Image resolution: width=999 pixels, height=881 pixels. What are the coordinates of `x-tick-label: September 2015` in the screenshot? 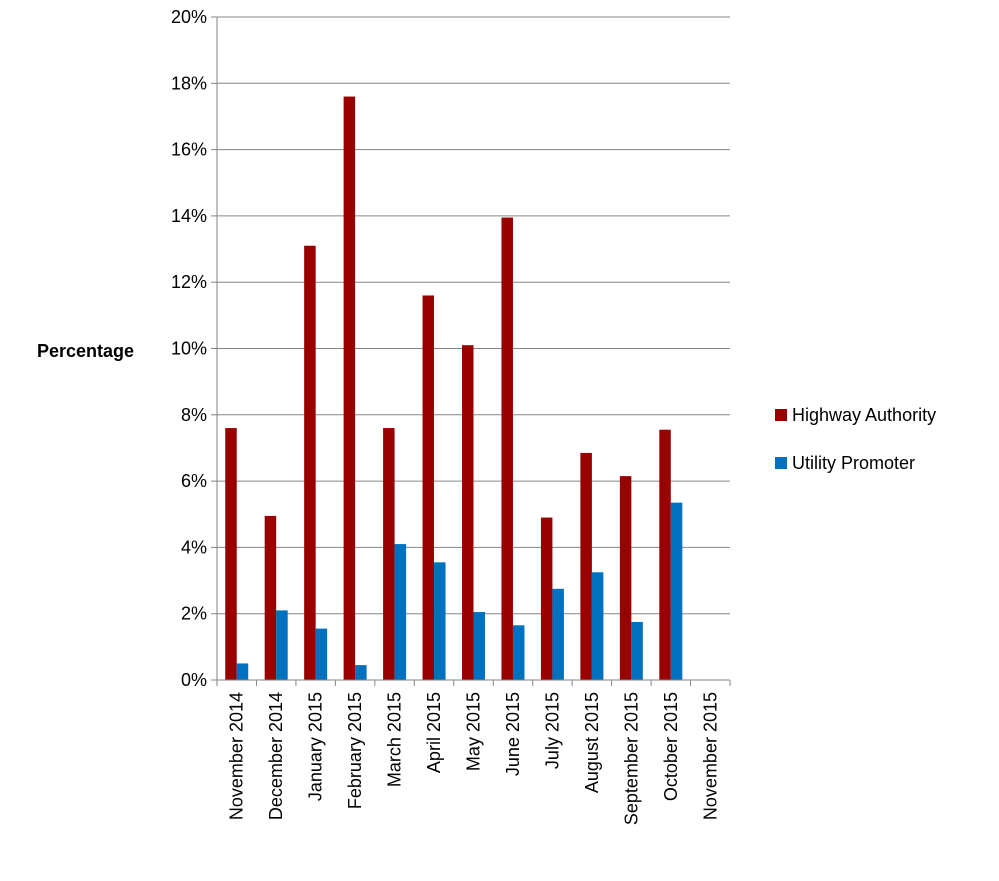 It's located at (631, 758).